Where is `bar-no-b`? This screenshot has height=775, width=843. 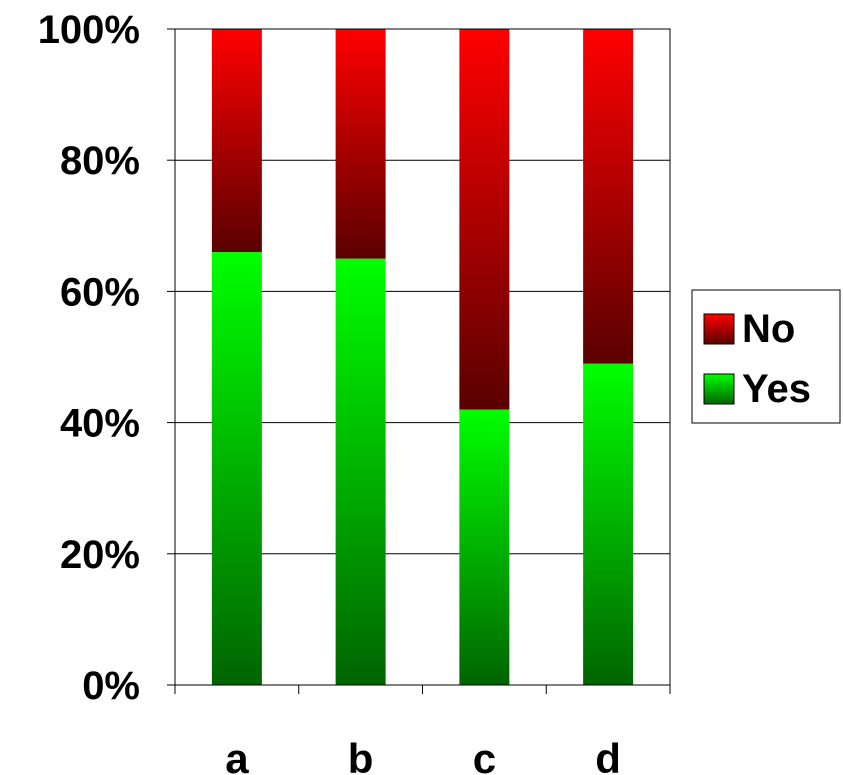
bar-no-b is located at coordinates (360, 144).